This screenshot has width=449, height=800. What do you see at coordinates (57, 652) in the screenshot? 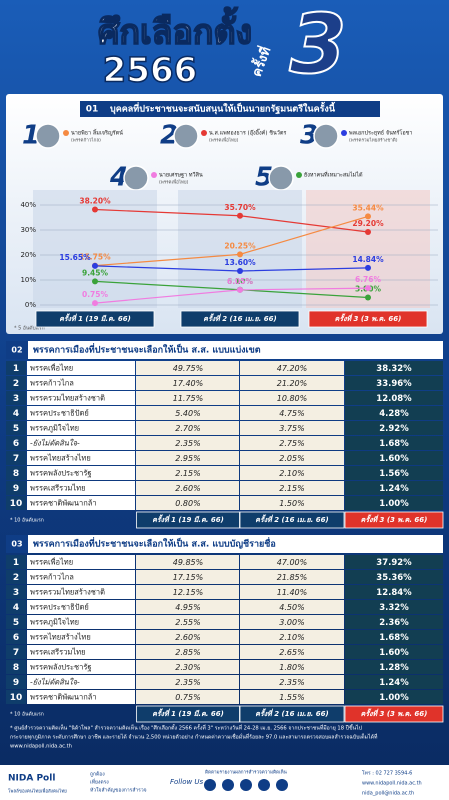
I see `party-name: พรรคเสรีรวมไทย` at bounding box center [57, 652].